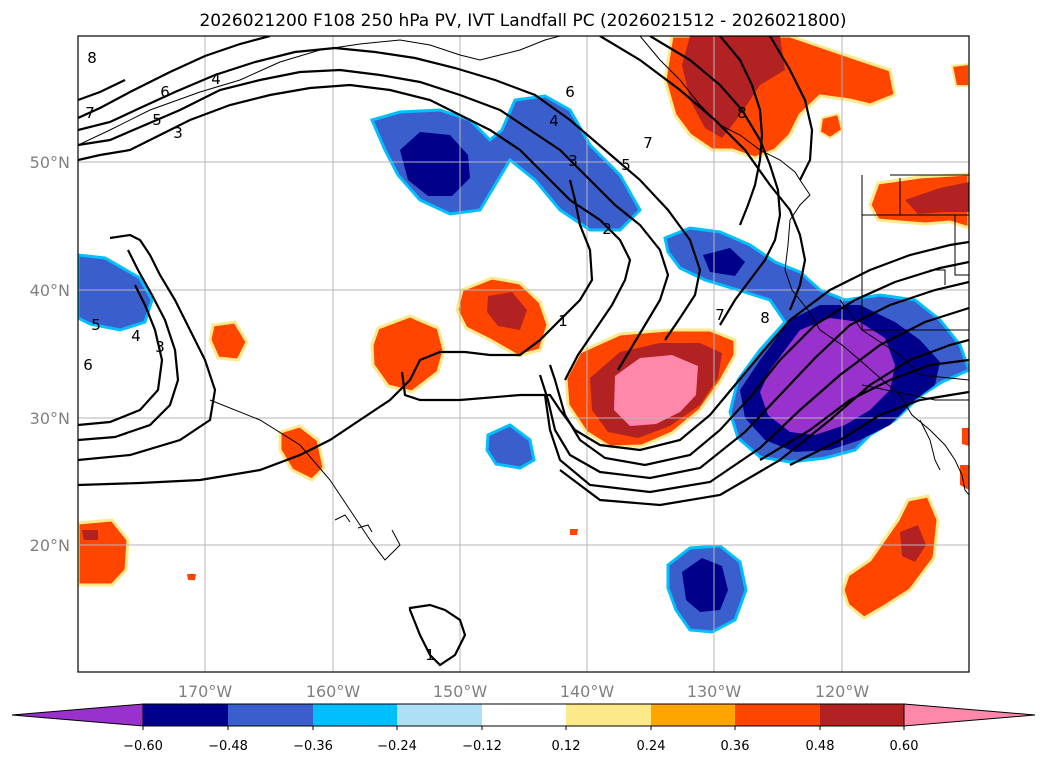 The height and width of the screenshot is (765, 1047). I want to click on colorbar-tick: 0.12, so click(566, 746).